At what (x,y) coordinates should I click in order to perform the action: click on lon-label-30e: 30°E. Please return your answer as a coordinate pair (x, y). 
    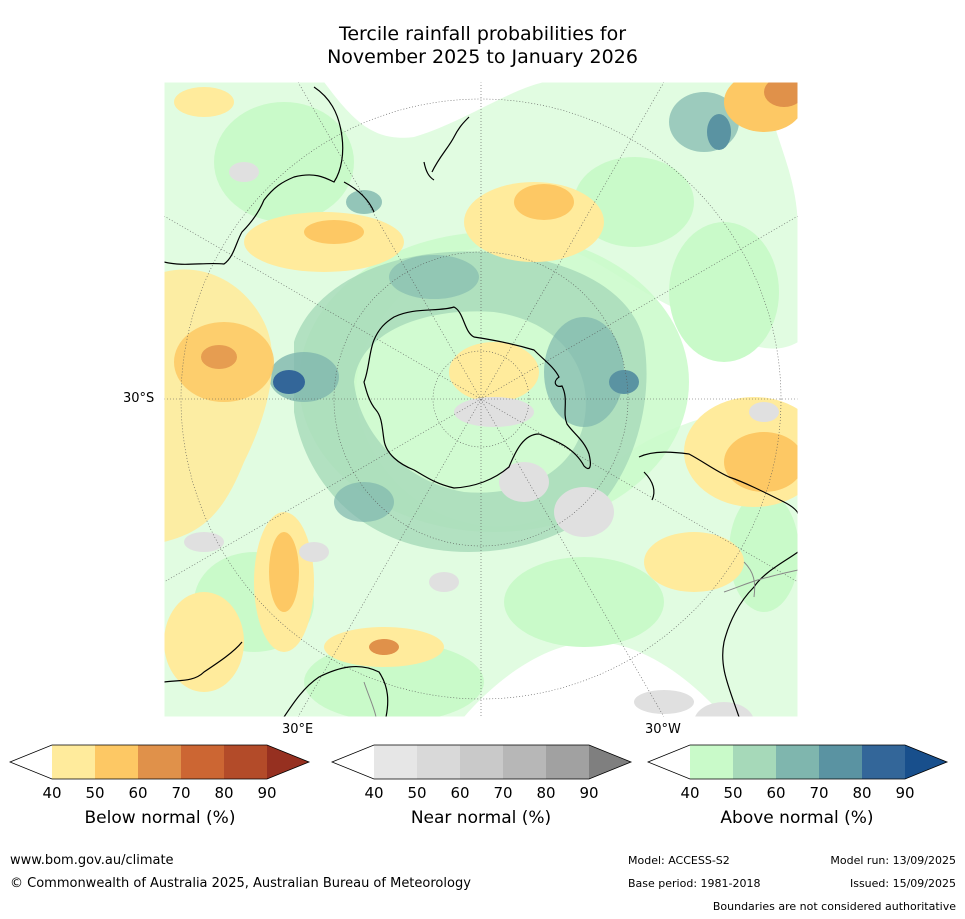
    Looking at the image, I should click on (298, 729).